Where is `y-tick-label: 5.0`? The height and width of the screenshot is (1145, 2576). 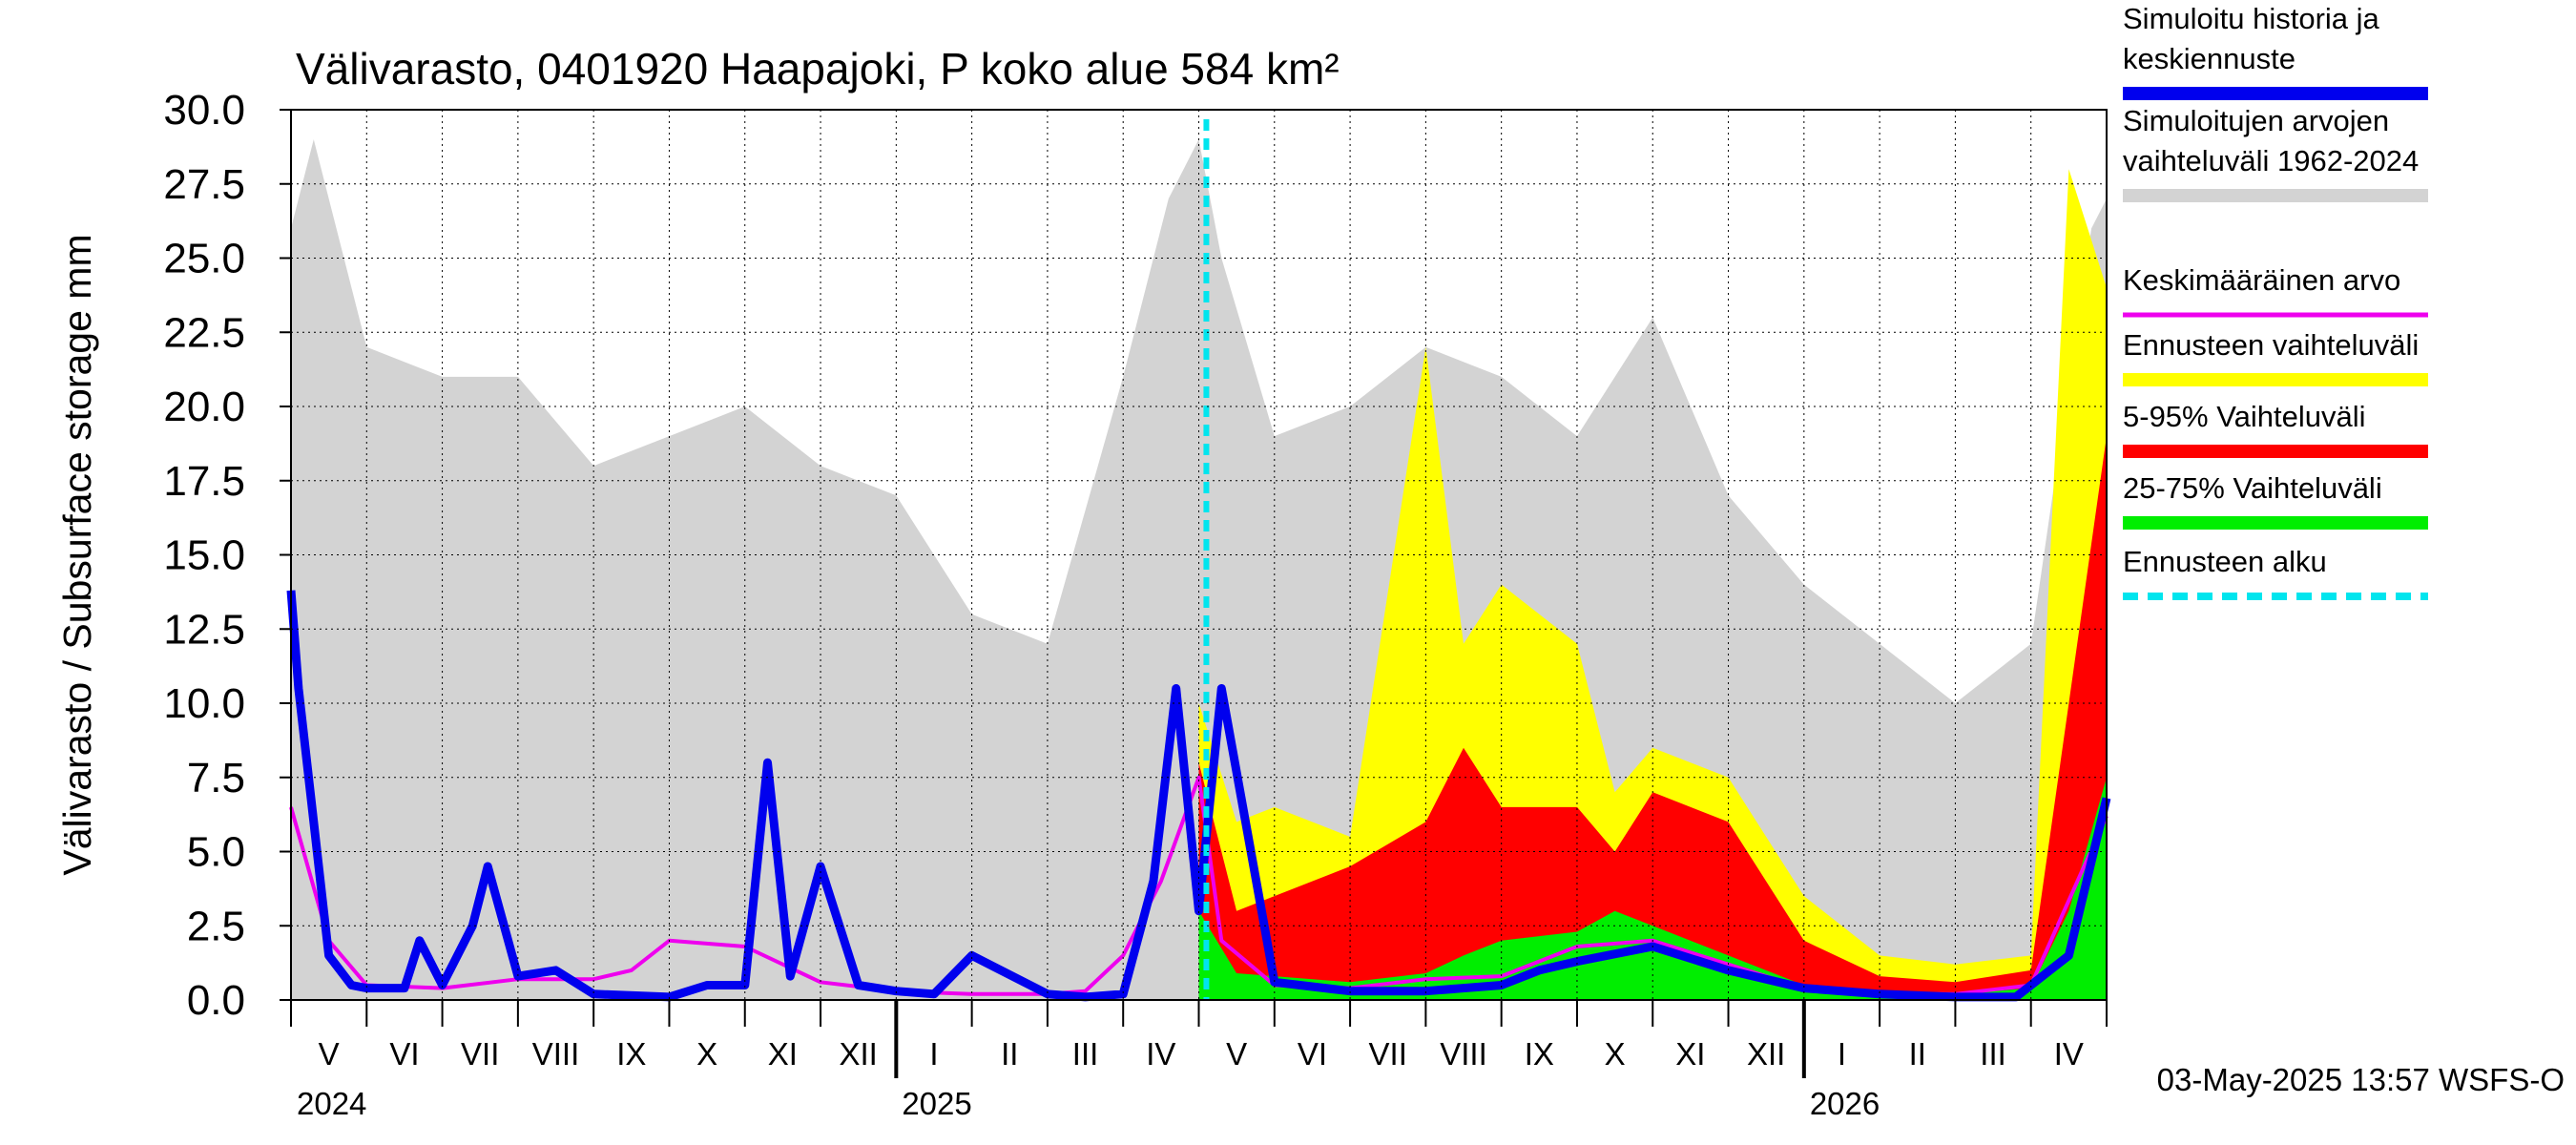 y-tick-label: 5.0 is located at coordinates (216, 853).